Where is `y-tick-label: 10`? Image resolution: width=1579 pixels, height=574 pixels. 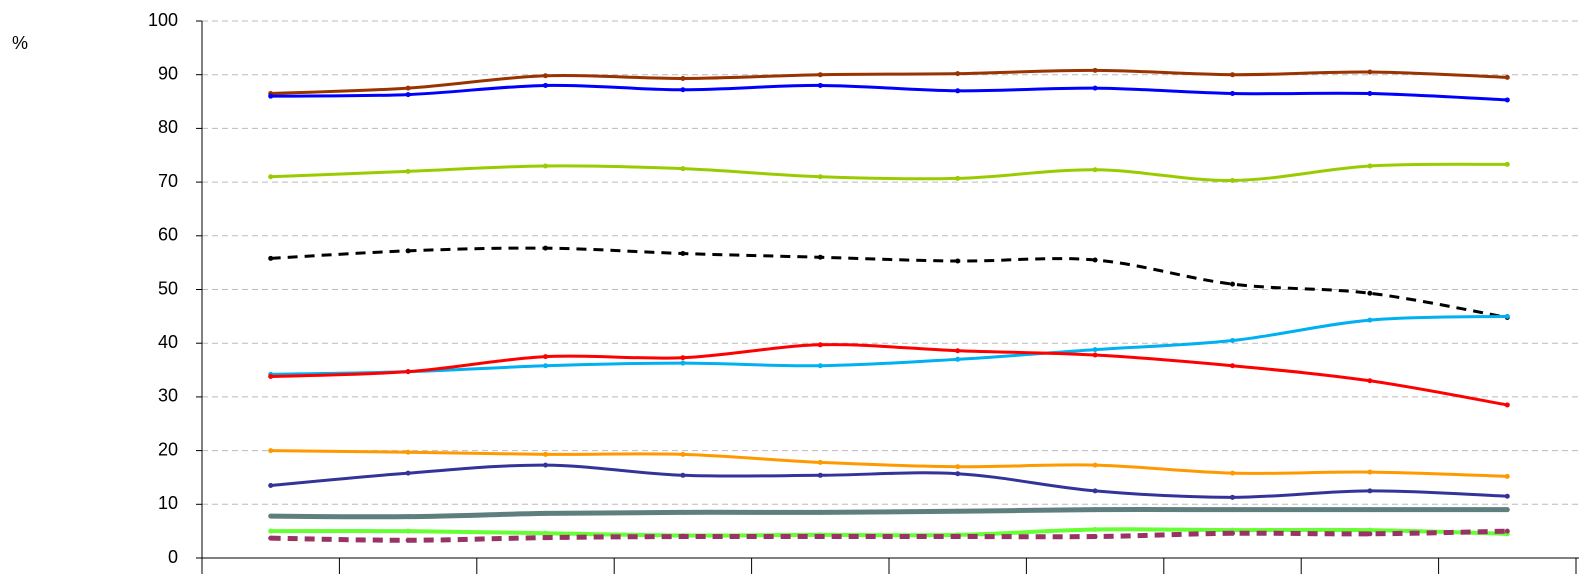
y-tick-label: 10 is located at coordinates (168, 503).